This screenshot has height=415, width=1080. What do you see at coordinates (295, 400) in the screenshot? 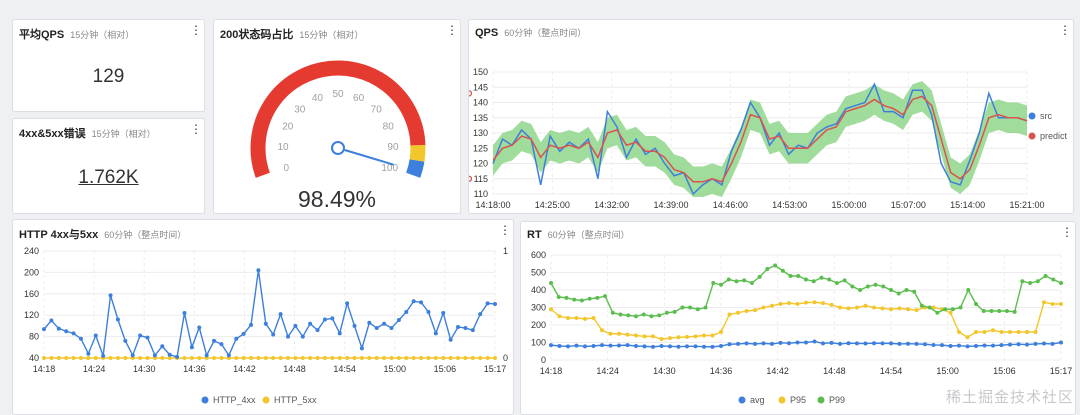
I see `legend-label: HTTP_5xx` at bounding box center [295, 400].